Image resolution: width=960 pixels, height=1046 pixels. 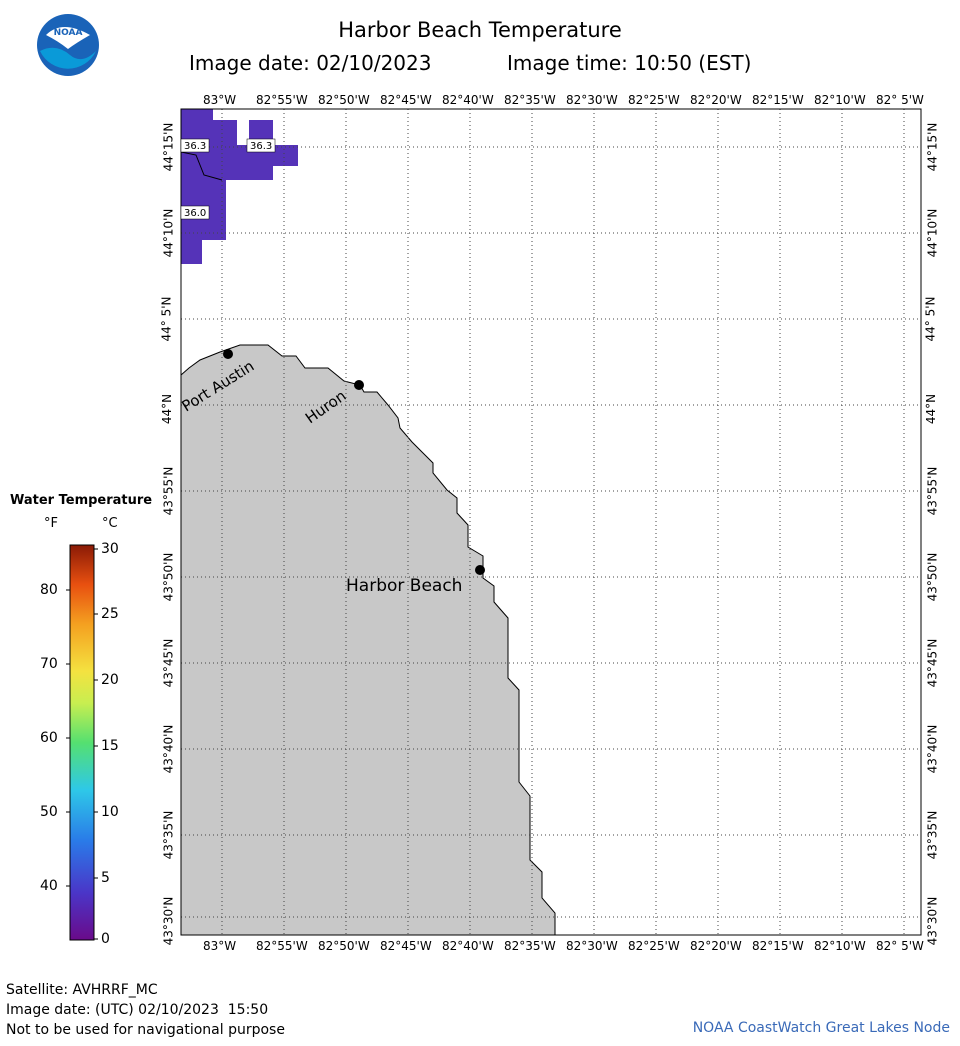 What do you see at coordinates (81, 500) in the screenshot?
I see `legend-title: Water Temperature` at bounding box center [81, 500].